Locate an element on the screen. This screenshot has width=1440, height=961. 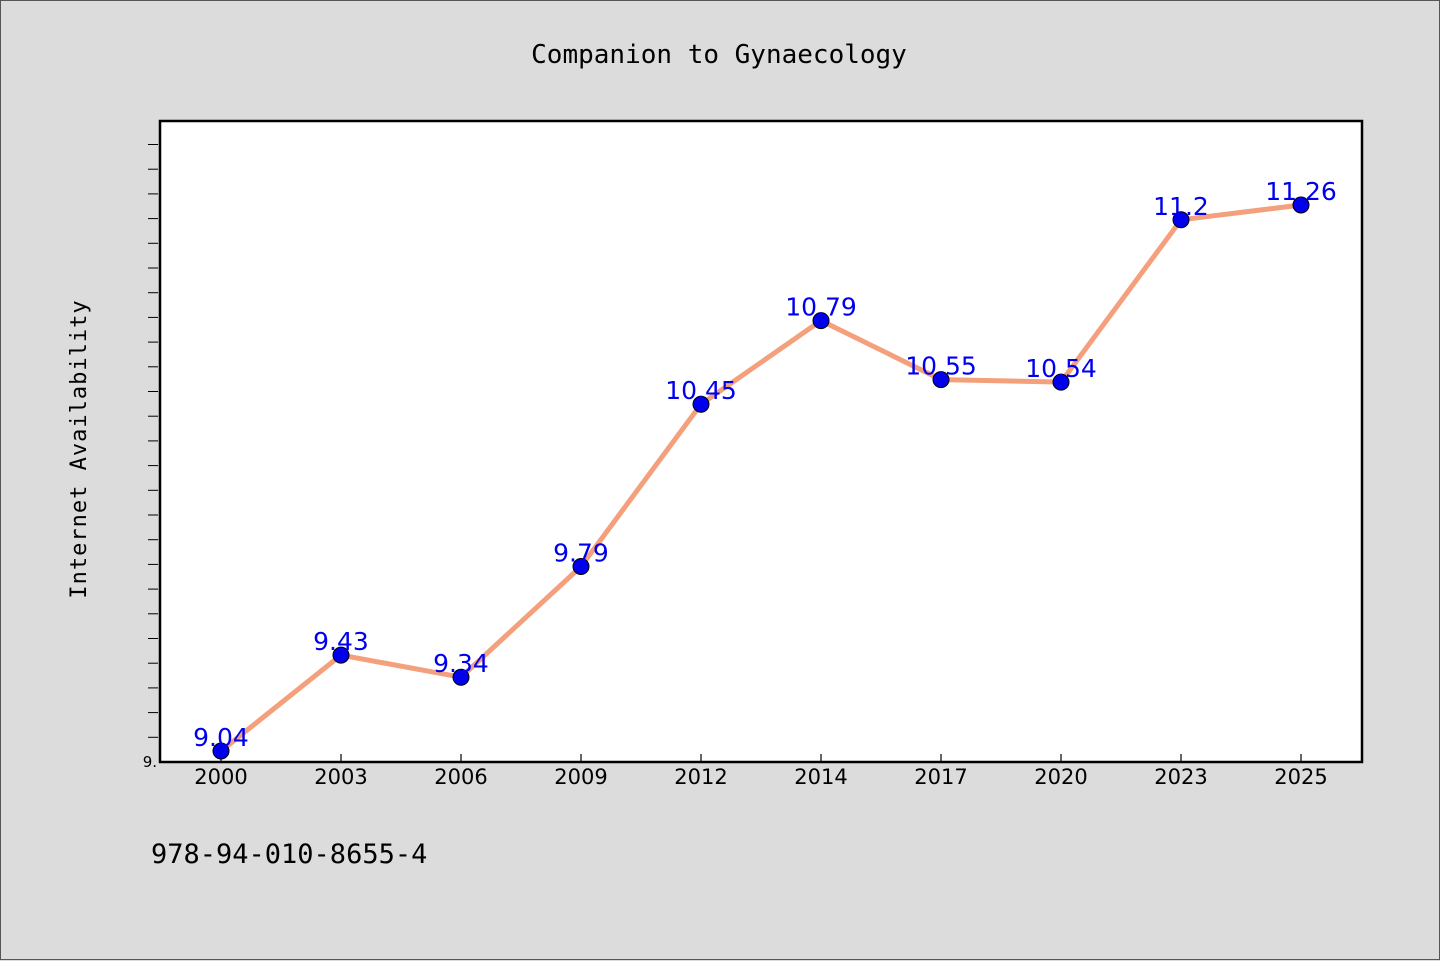
data-label: 11.26 is located at coordinates (1301, 191).